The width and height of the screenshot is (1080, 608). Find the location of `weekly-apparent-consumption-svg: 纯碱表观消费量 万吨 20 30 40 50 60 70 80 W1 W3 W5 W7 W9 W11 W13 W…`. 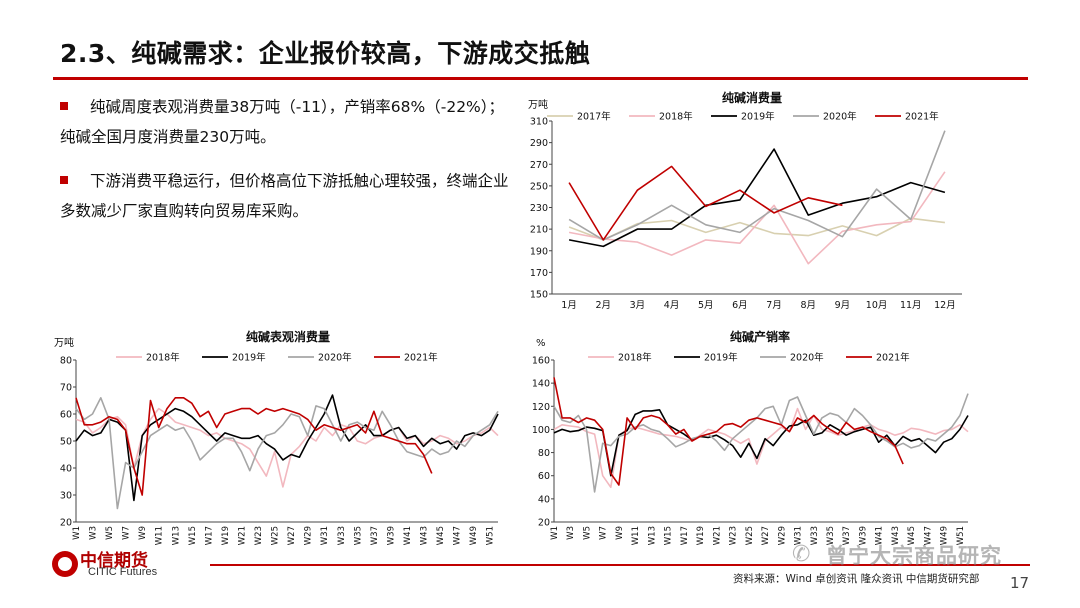

weekly-apparent-consumption-svg: 纯碱表观消费量 万吨 20 30 40 50 60 70 80 W1 W3 W5 W7 W9 W11 W13 W… is located at coordinates (276, 437).